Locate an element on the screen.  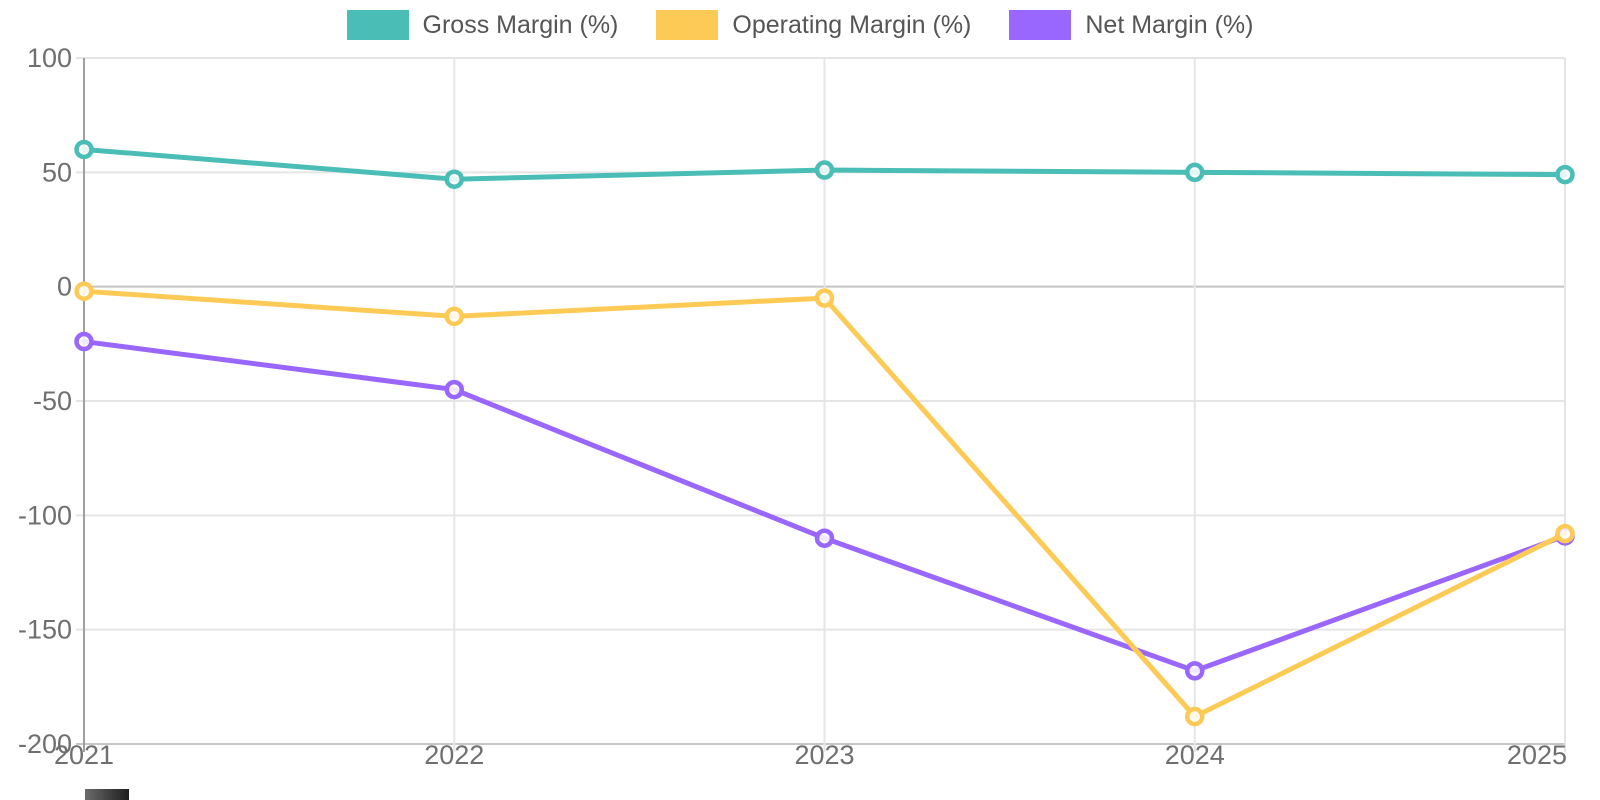
legend-swatch-gross-margin is located at coordinates (377, 25).